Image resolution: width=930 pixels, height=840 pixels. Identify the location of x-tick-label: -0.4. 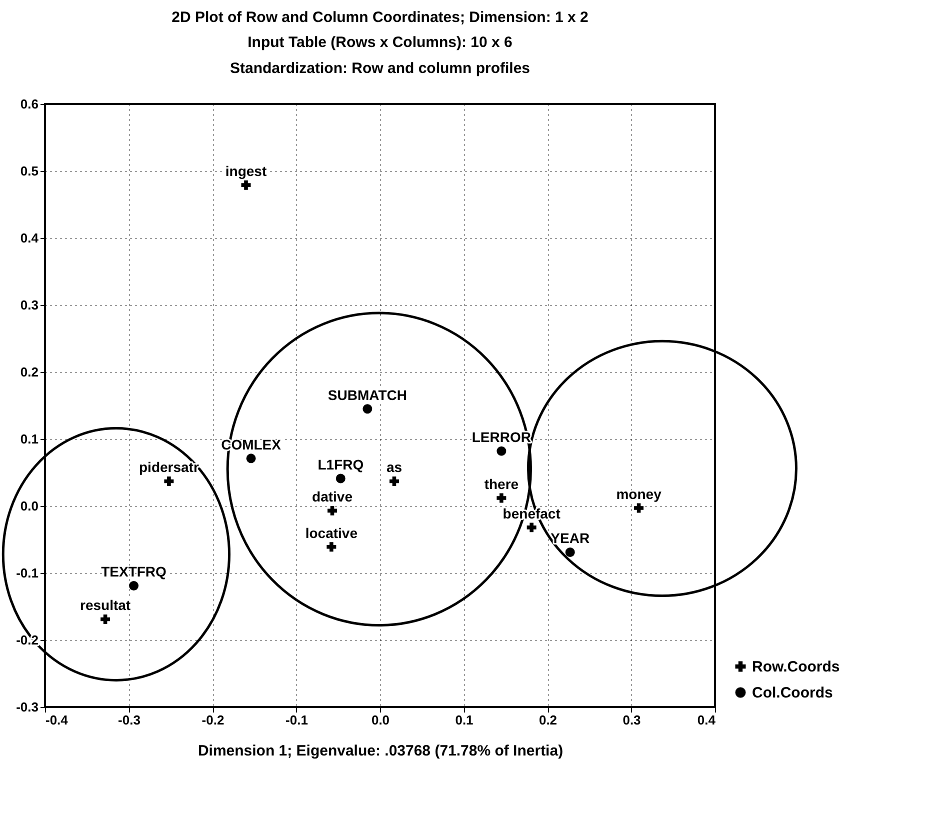
(57, 720).